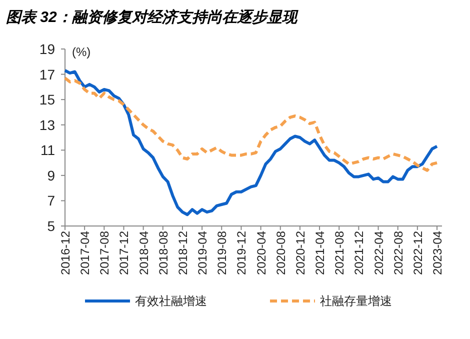  I want to click on y-tick-label: 7, so click(51, 200).